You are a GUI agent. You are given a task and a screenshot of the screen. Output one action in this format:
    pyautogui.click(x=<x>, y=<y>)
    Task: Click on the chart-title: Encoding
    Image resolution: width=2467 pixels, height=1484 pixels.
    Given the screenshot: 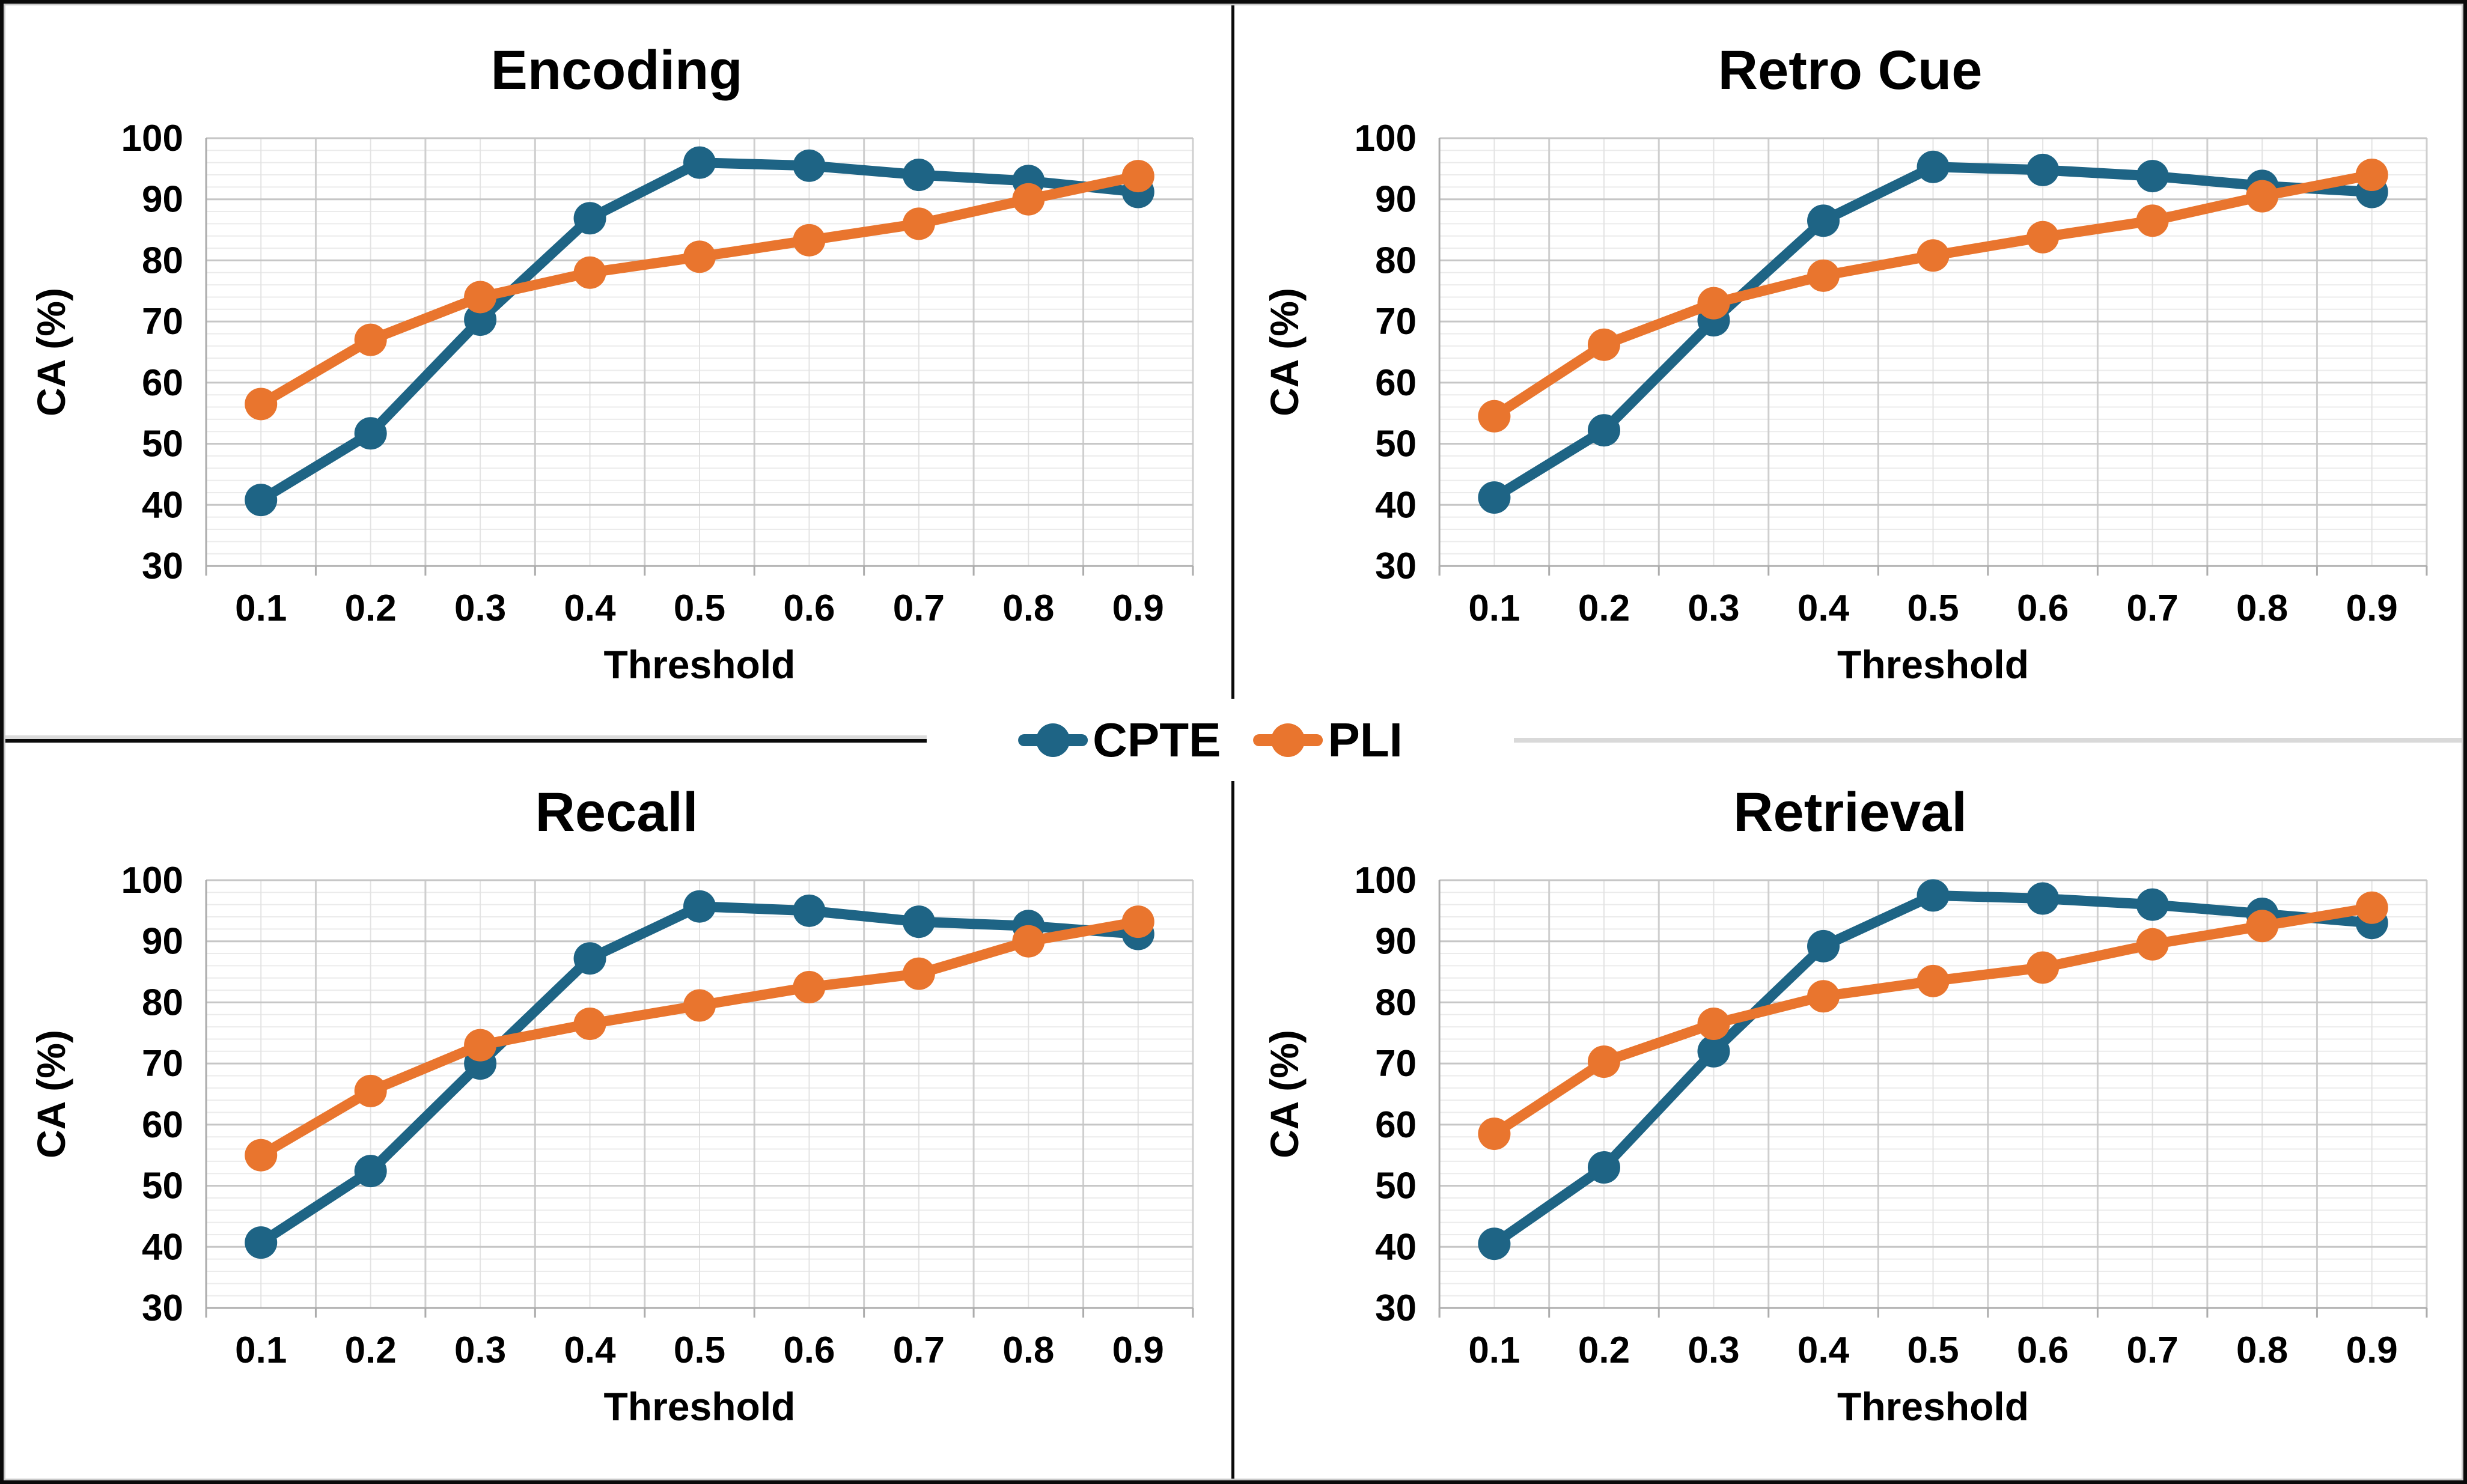 What is the action you would take?
    pyautogui.click(x=616, y=70)
    